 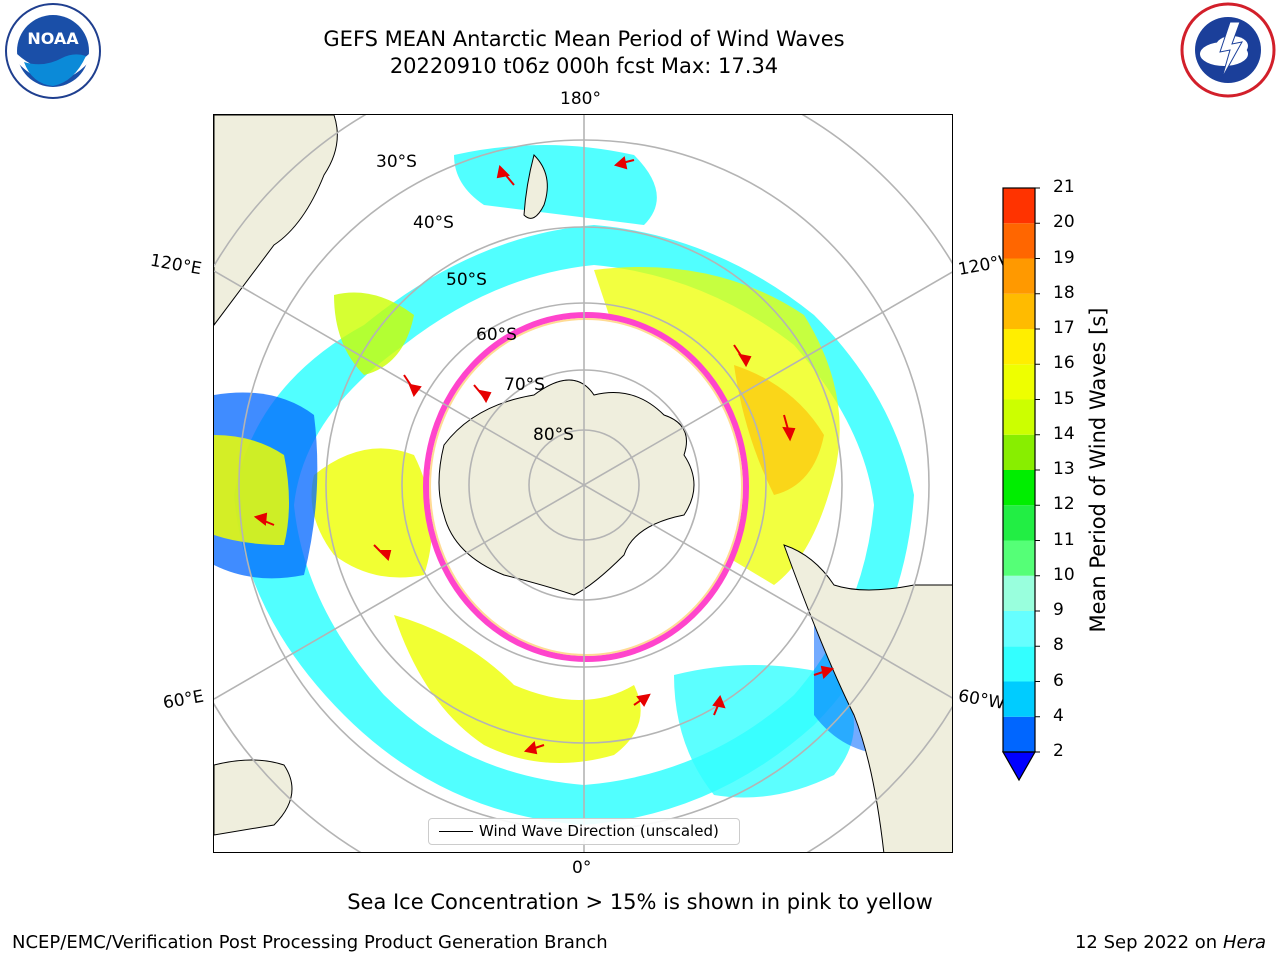 What do you see at coordinates (584, 66) in the screenshot?
I see `figure-title-line2: 20220910 t06z 000h fcst Max: 17.34` at bounding box center [584, 66].